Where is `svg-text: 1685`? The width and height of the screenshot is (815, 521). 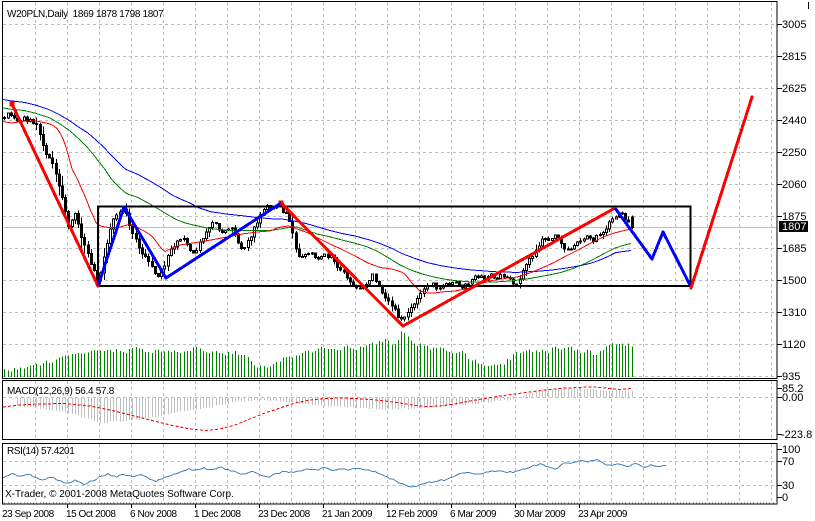 svg-text: 1685 is located at coordinates (794, 249).